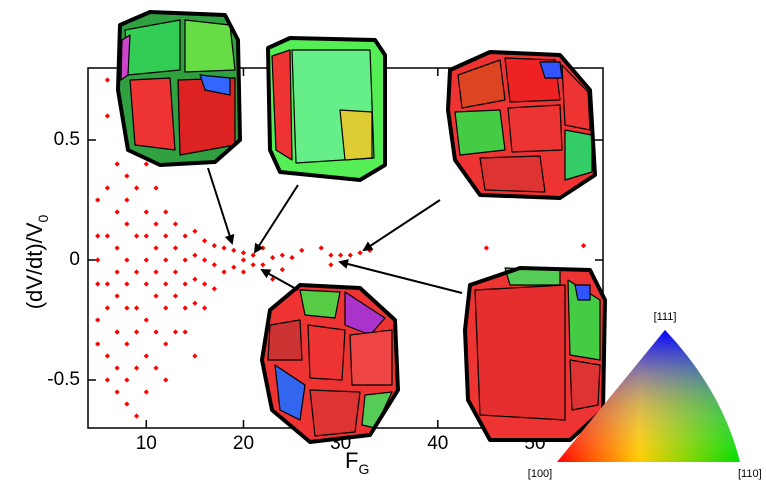  Describe the element at coordinates (74, 259) in the screenshot. I see `y-tick-label: 0` at that location.